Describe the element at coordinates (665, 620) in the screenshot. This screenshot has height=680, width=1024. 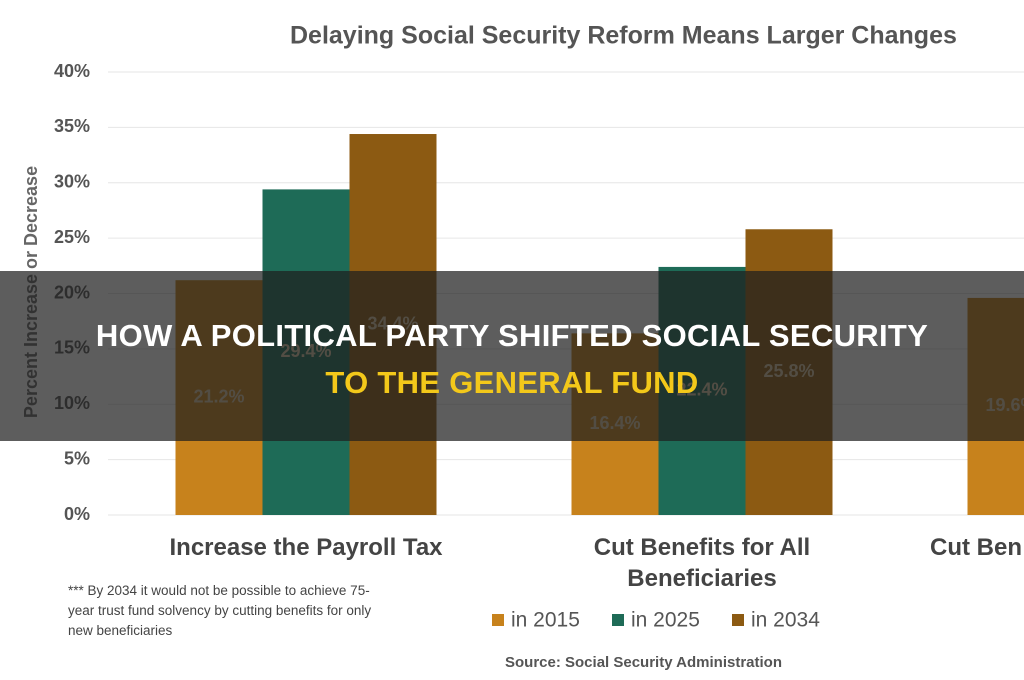
I see `legend-label: in 2025` at that location.